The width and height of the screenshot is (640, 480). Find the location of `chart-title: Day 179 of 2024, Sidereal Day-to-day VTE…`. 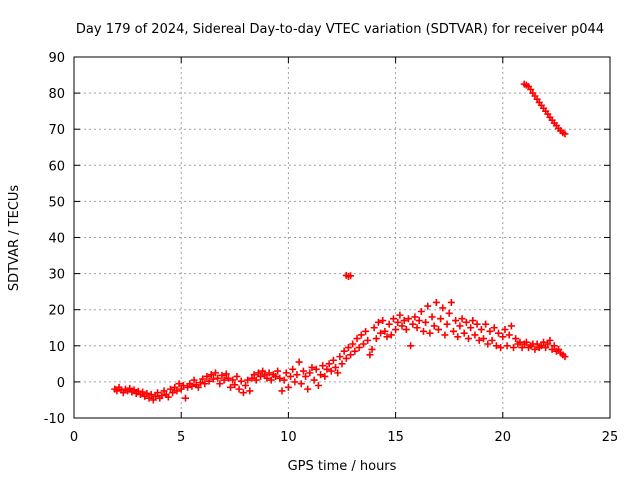

chart-title: Day 179 of 2024, Sidereal Day-to-day VTE… is located at coordinates (340, 29).